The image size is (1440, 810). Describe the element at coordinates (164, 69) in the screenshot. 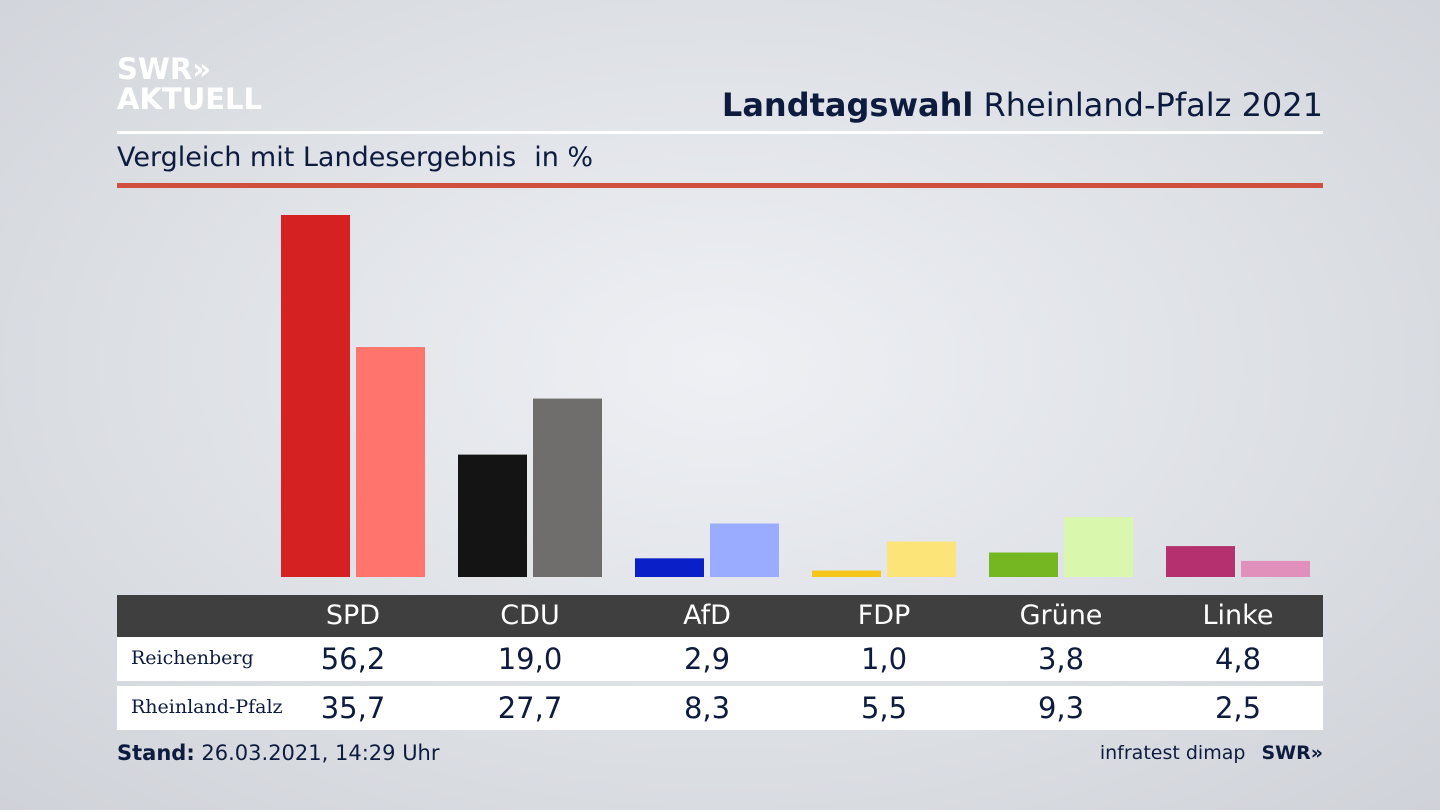

I see `logo-line-1: SWR»` at that location.